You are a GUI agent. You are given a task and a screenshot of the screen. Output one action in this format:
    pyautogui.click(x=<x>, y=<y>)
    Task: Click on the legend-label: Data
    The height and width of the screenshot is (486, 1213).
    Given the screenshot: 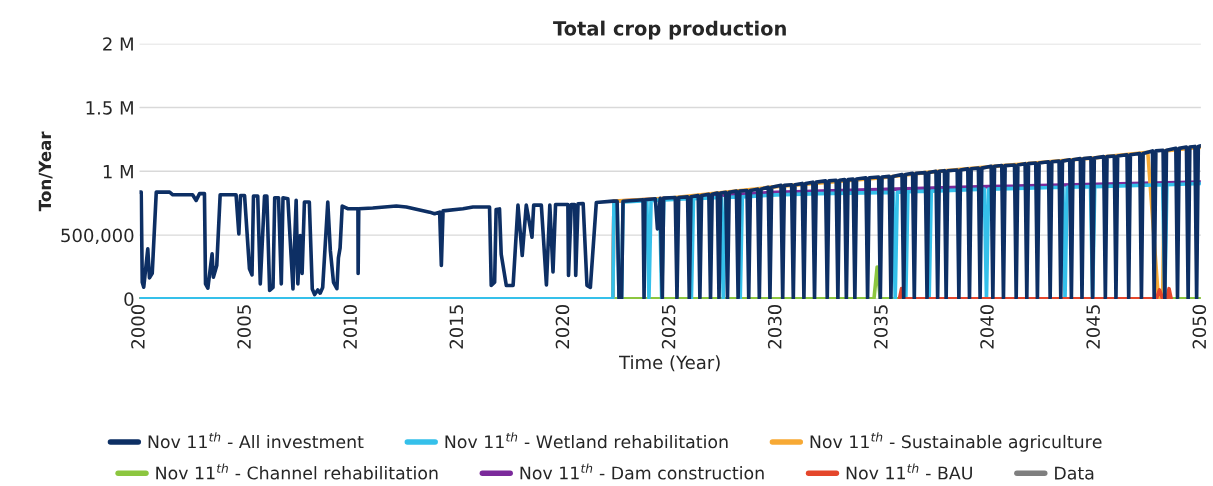 What is the action you would take?
    pyautogui.click(x=1074, y=473)
    